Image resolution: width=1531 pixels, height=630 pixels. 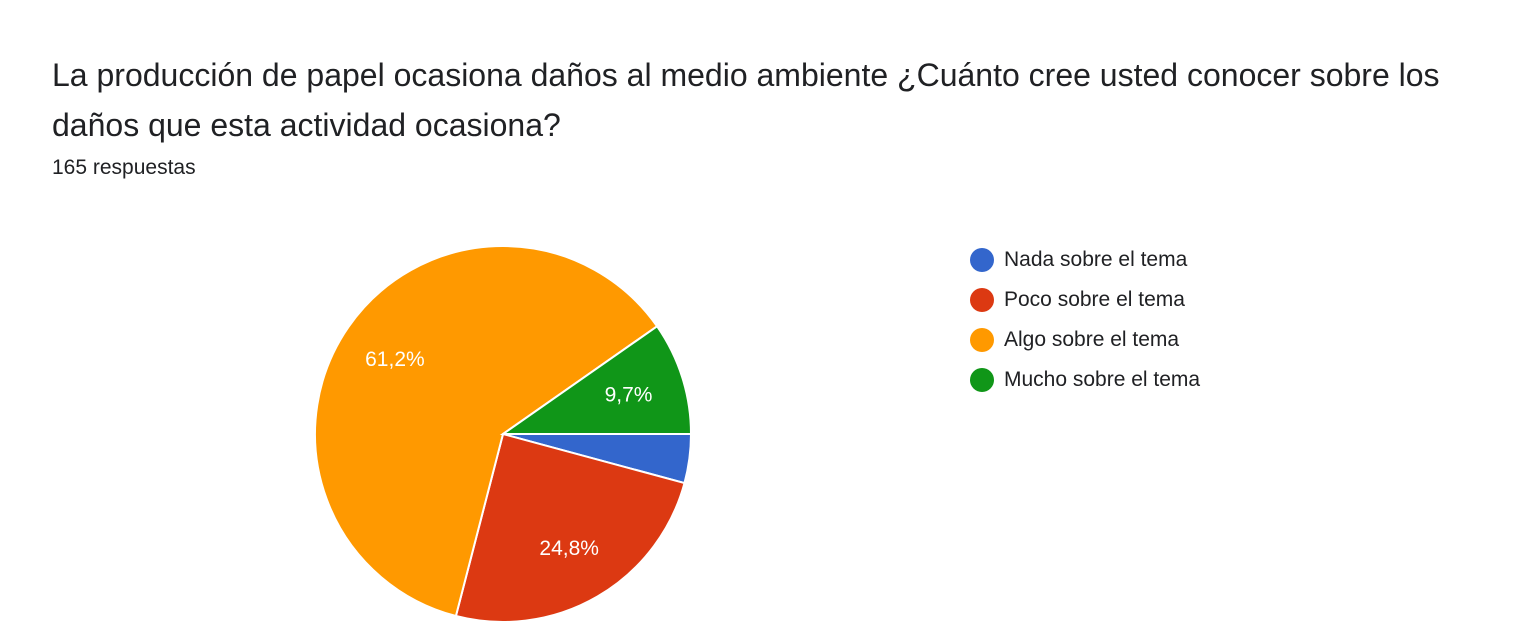 I want to click on slice-percent-label: 9,7%, so click(x=629, y=395).